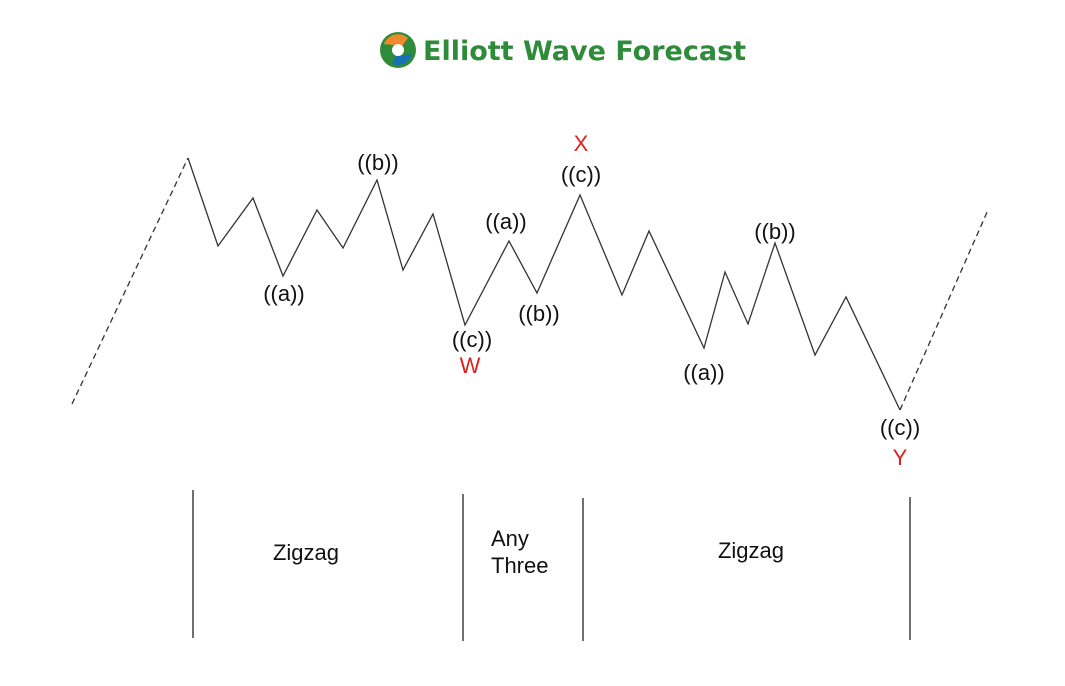 The width and height of the screenshot is (1065, 686). What do you see at coordinates (130, 281) in the screenshot?
I see `lead-in-dashed-line` at bounding box center [130, 281].